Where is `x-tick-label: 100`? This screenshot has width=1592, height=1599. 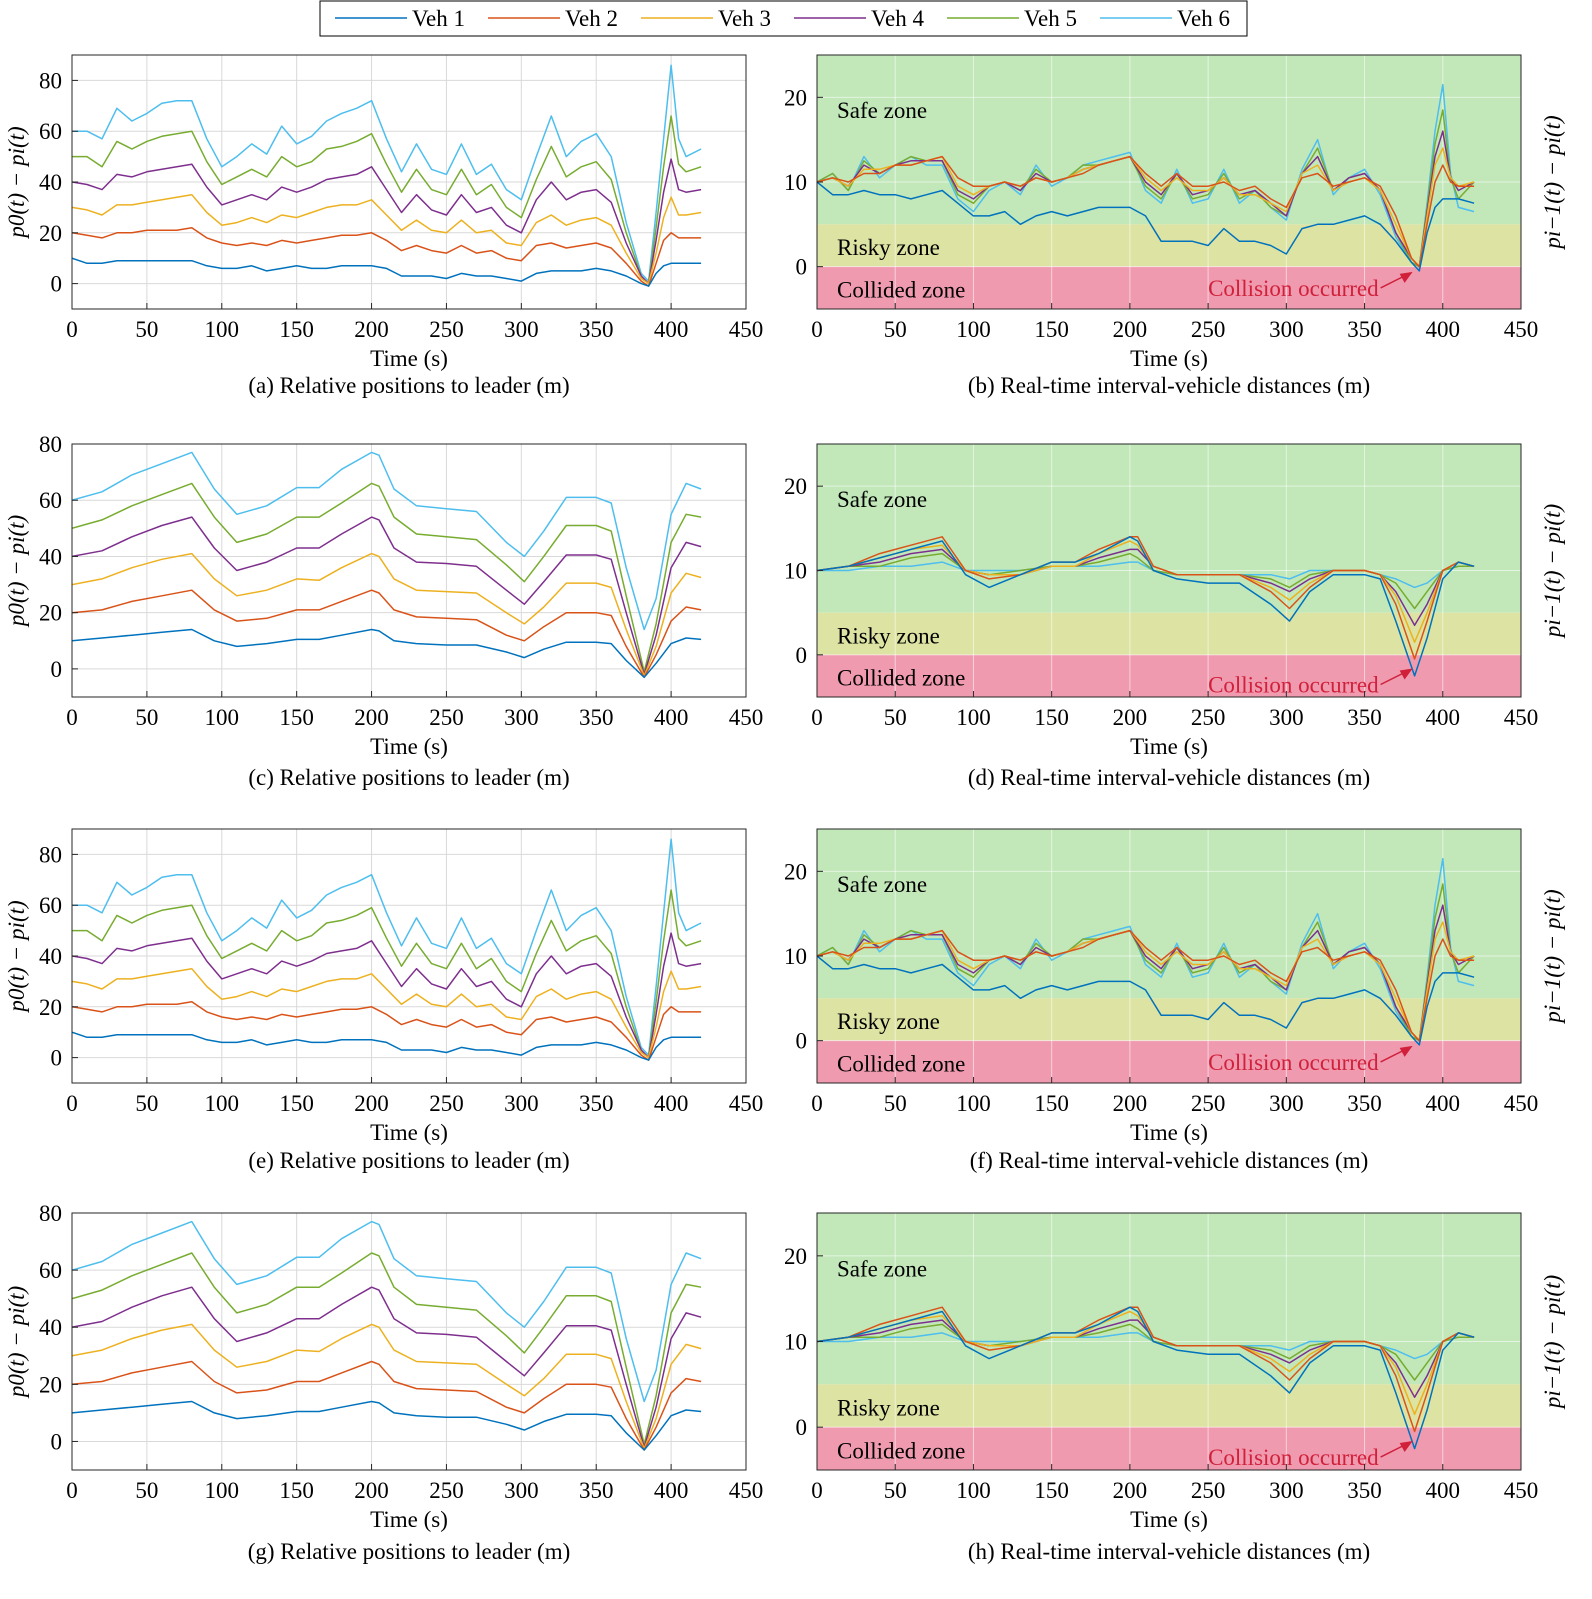 x-tick-label: 100 is located at coordinates (222, 717).